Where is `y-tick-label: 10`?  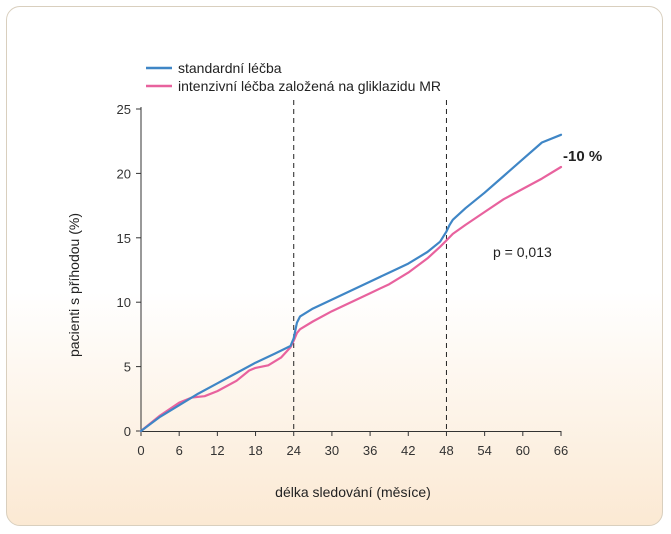 y-tick-label: 10 is located at coordinates (124, 302).